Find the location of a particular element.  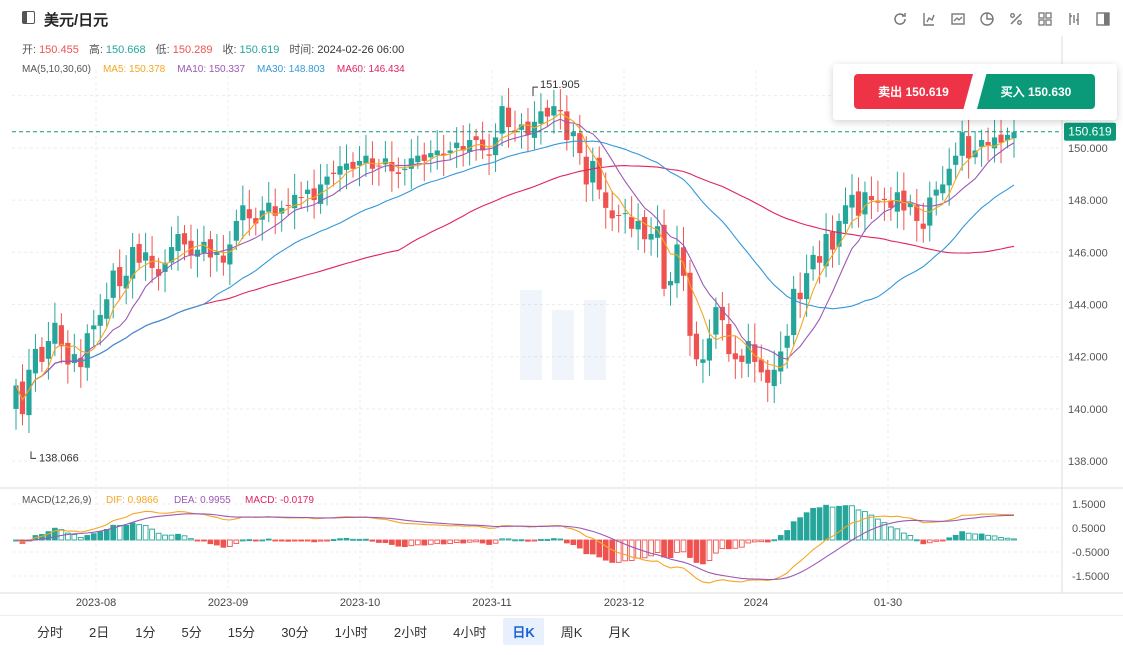

timeframe-1: 2日 is located at coordinates (99, 632).